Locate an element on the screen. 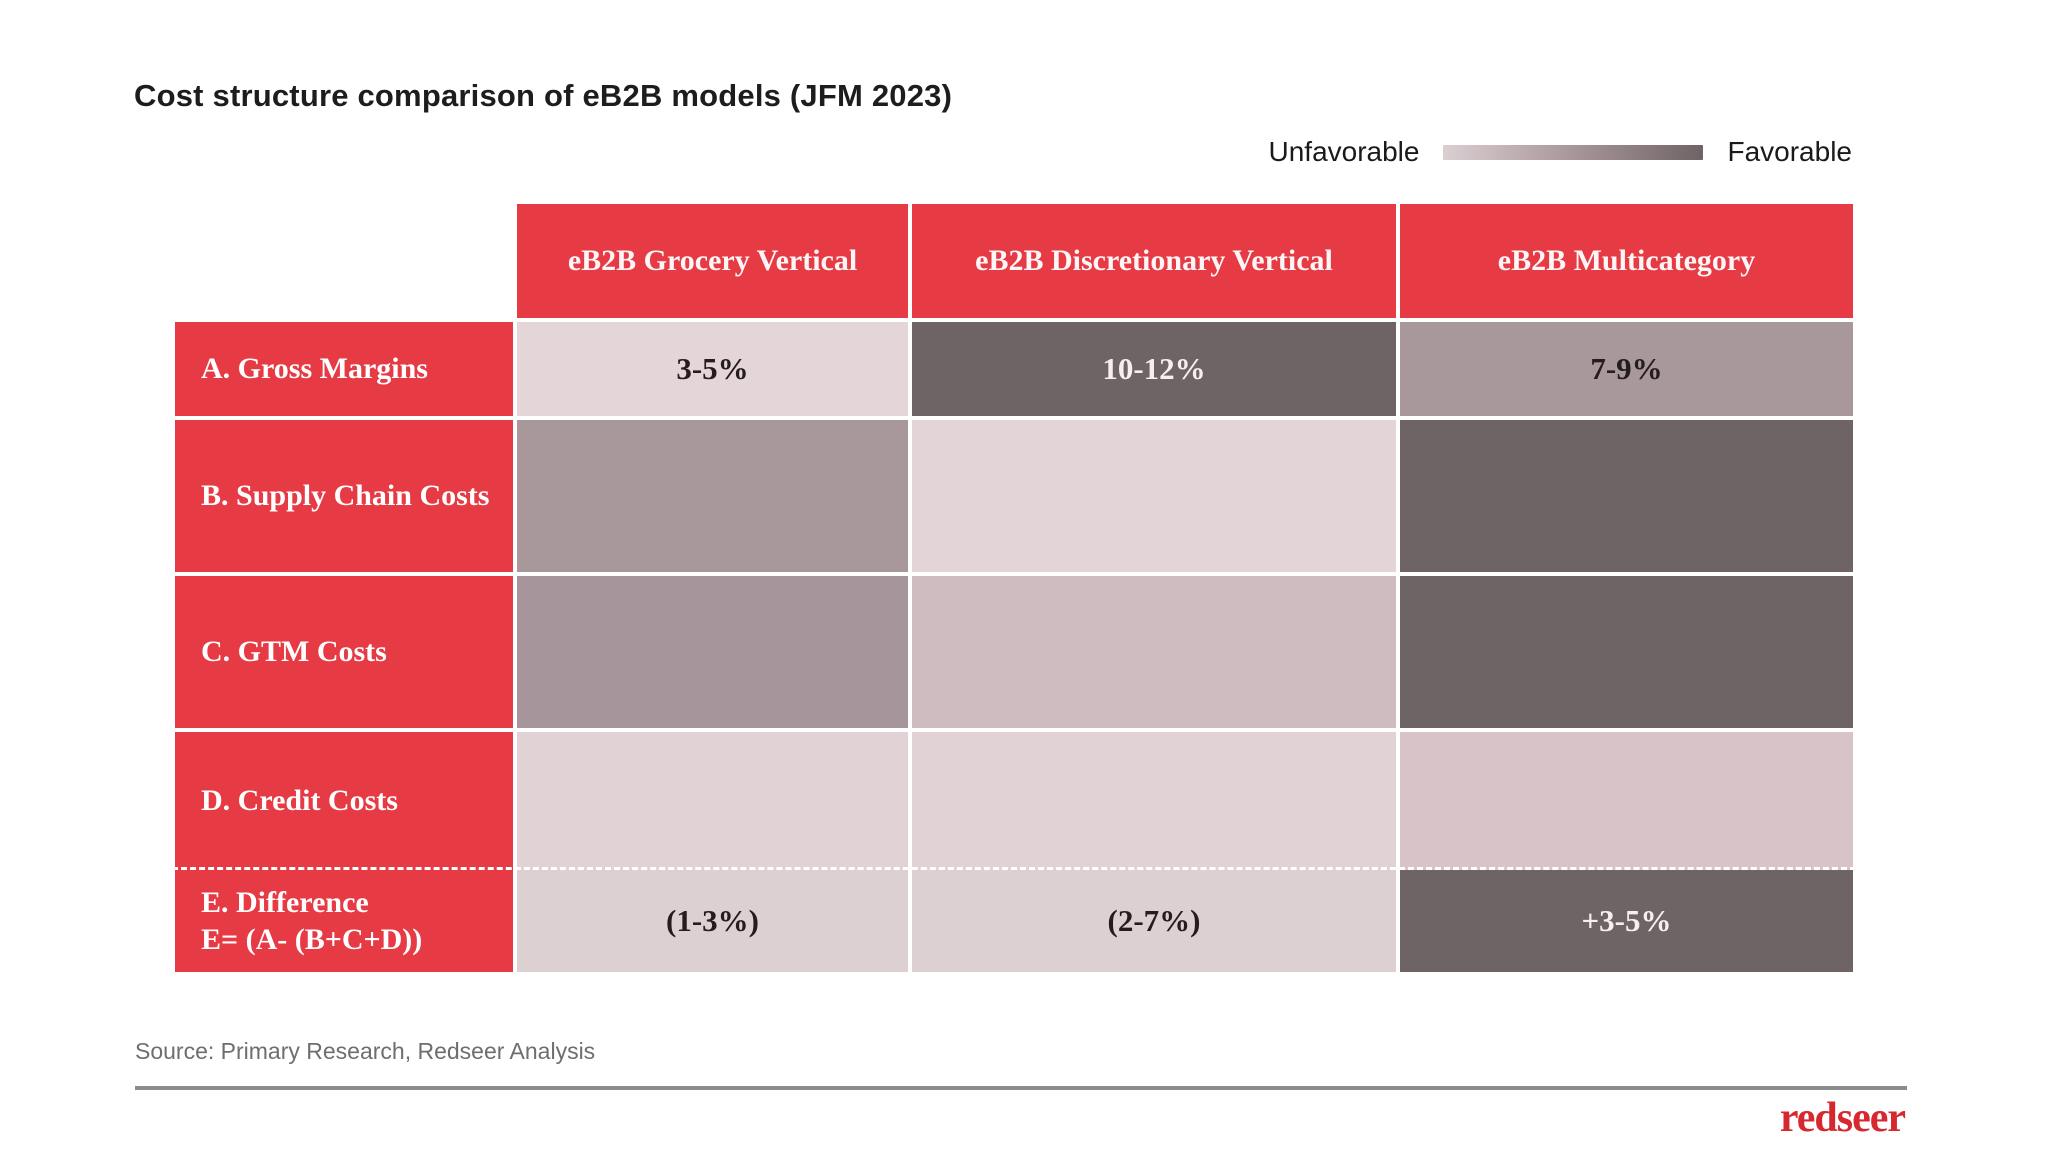  difference-label-lines: E. Difference E= (A- (B+C+D)) is located at coordinates (312, 921).